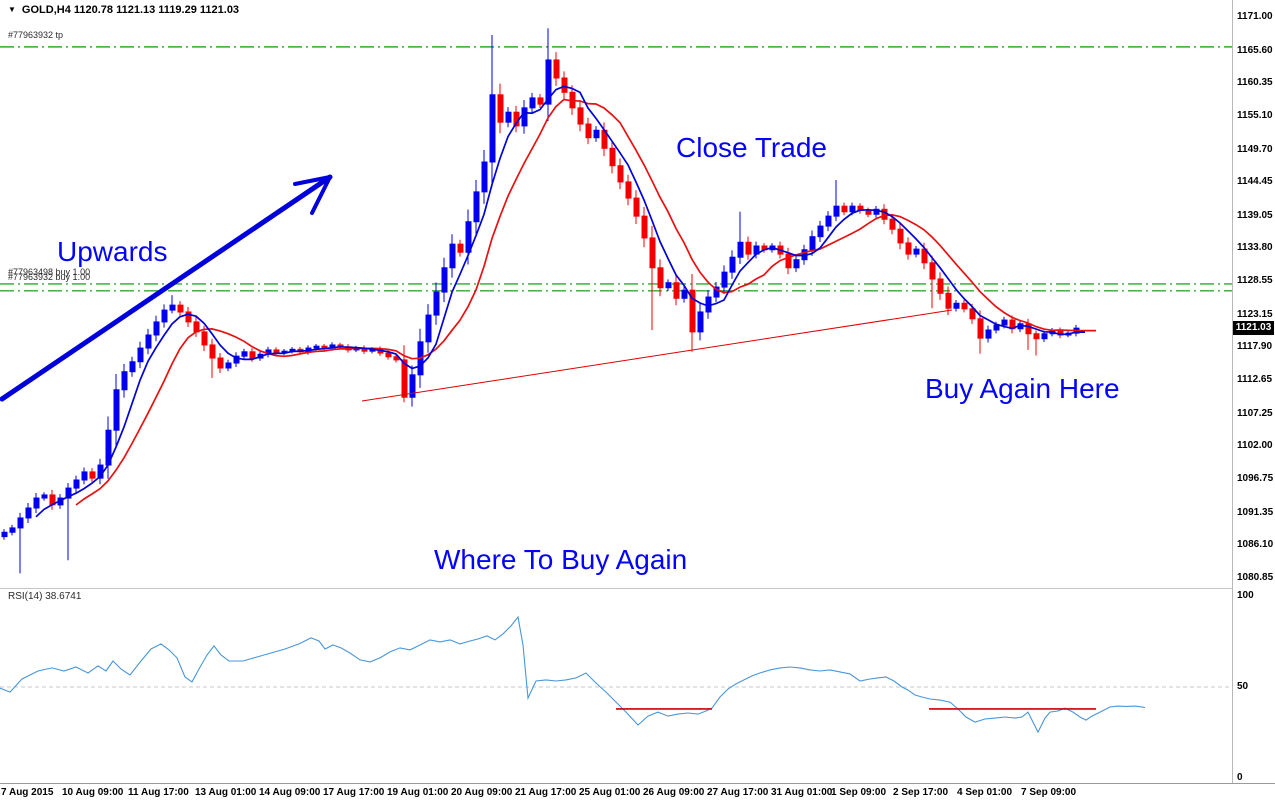 The image size is (1275, 805). Describe the element at coordinates (674, 792) in the screenshot. I see `time-scale-label: 26 Aug 09:00` at that location.